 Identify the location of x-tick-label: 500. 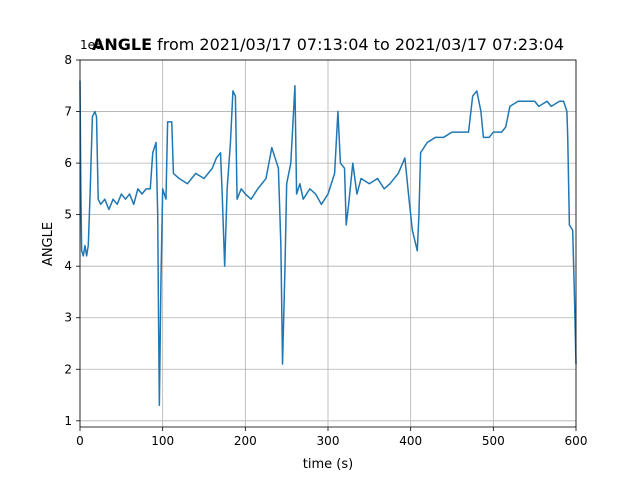
(493, 441).